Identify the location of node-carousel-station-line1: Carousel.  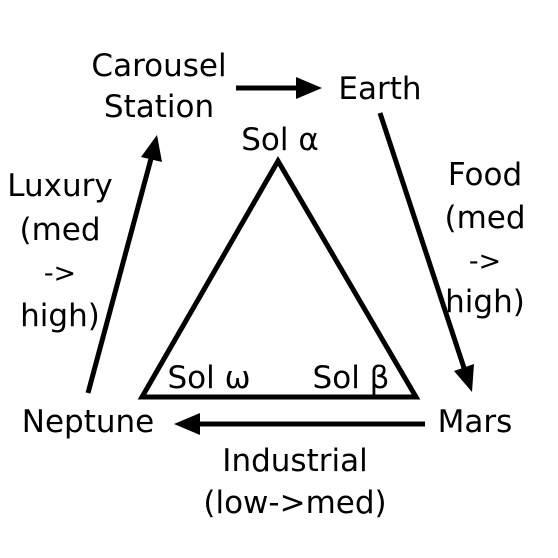
(158, 66).